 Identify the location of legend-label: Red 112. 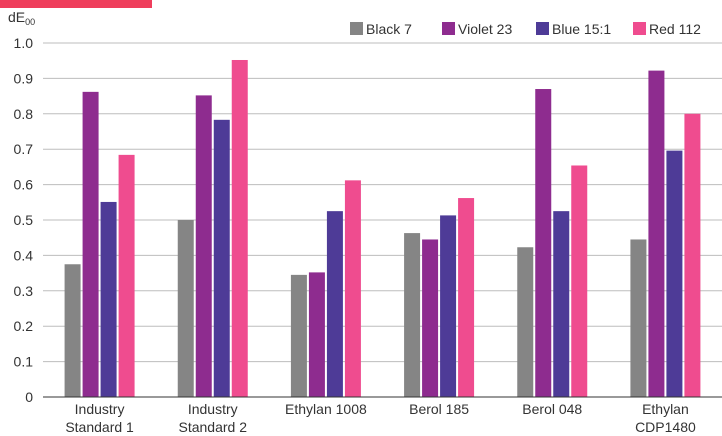
(675, 29).